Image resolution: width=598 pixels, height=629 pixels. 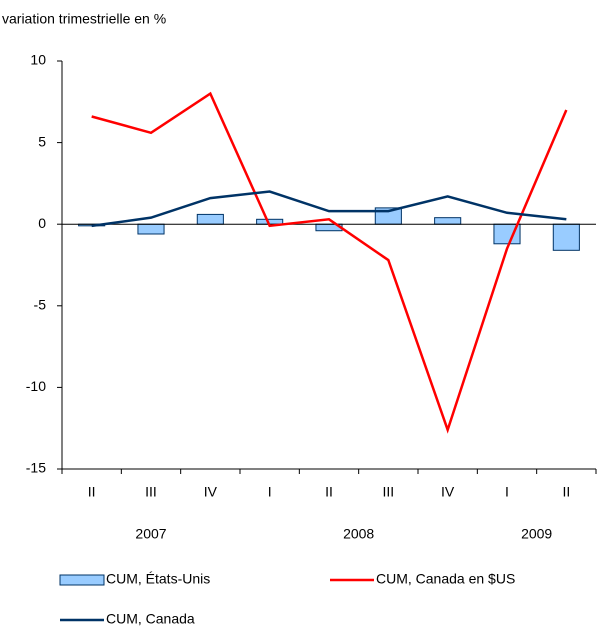 I want to click on y-tick-label: 0, so click(x=42, y=223).